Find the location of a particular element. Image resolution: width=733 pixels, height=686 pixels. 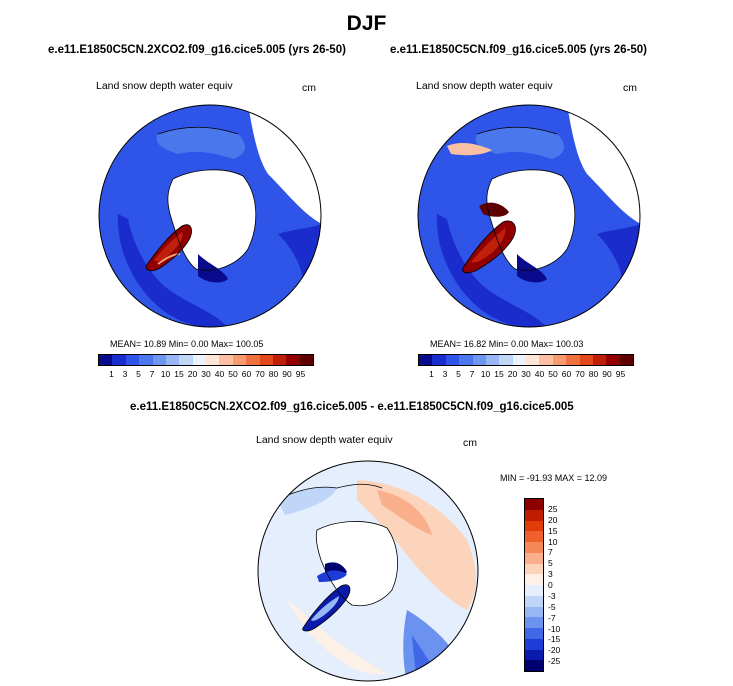

panel-1-polar-map is located at coordinates (210, 216).